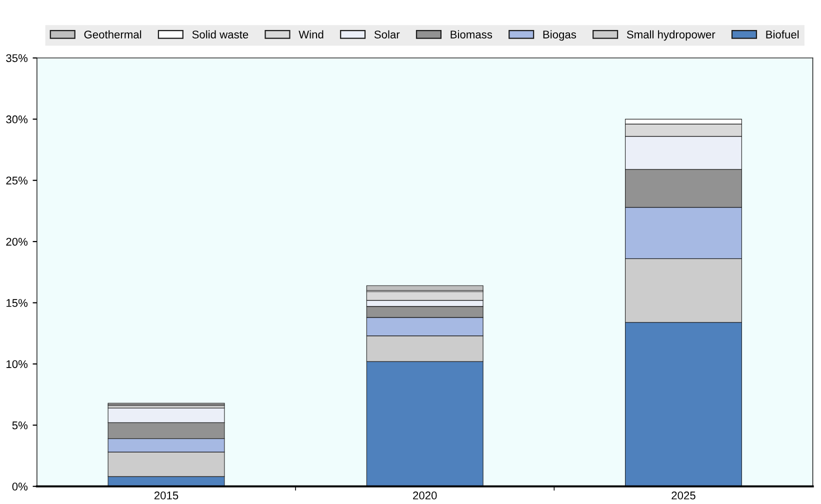 This screenshot has height=504, width=821. I want to click on legend-label: Solar, so click(387, 34).